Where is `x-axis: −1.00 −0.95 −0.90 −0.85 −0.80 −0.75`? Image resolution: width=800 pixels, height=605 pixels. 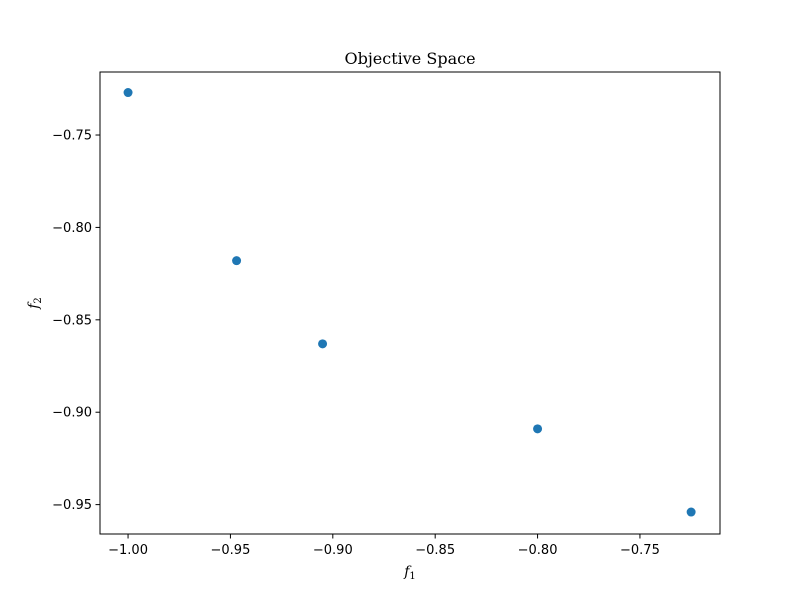
x-axis: −1.00 −0.95 −0.90 −0.85 −0.80 −0.75 is located at coordinates (384, 546).